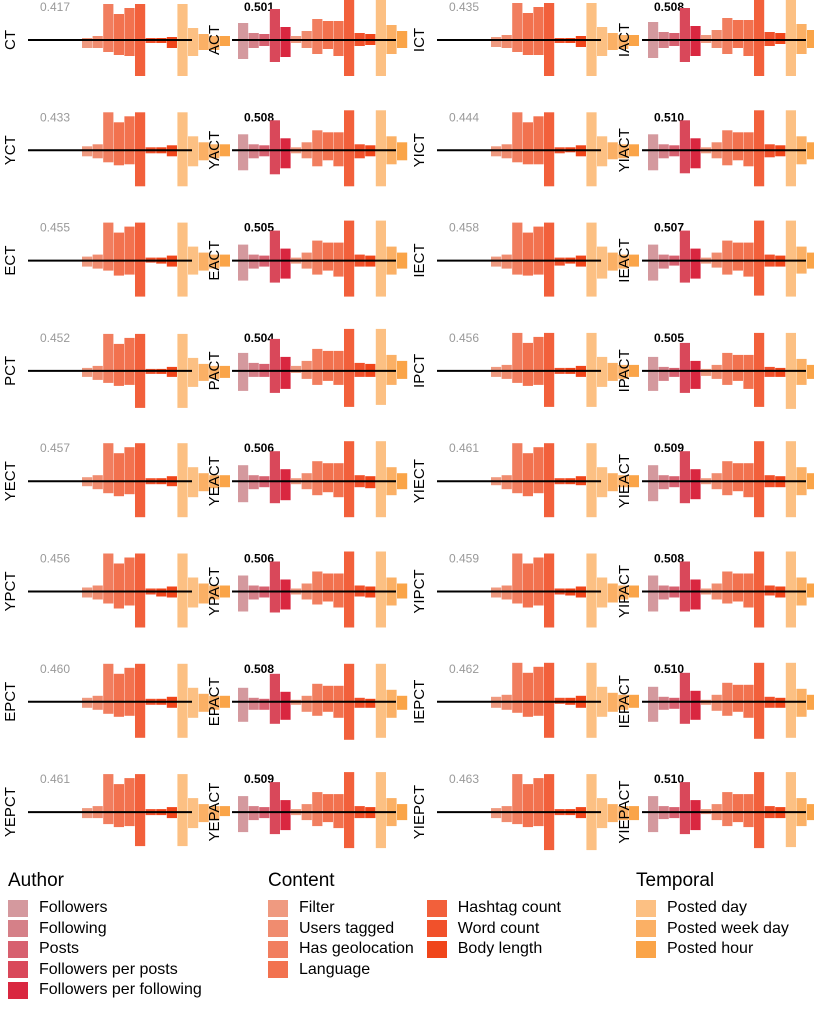 This screenshot has height=1009, width=814. Describe the element at coordinates (464, 559) in the screenshot. I see `panel-score: 0.459` at that location.